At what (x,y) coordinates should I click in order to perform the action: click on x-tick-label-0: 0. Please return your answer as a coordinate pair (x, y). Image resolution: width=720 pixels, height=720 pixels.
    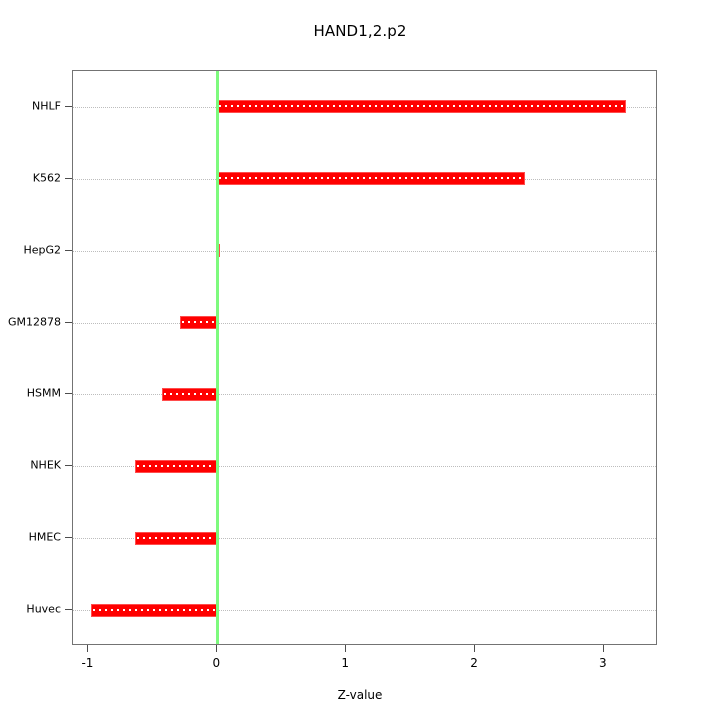
    Looking at the image, I should click on (216, 663).